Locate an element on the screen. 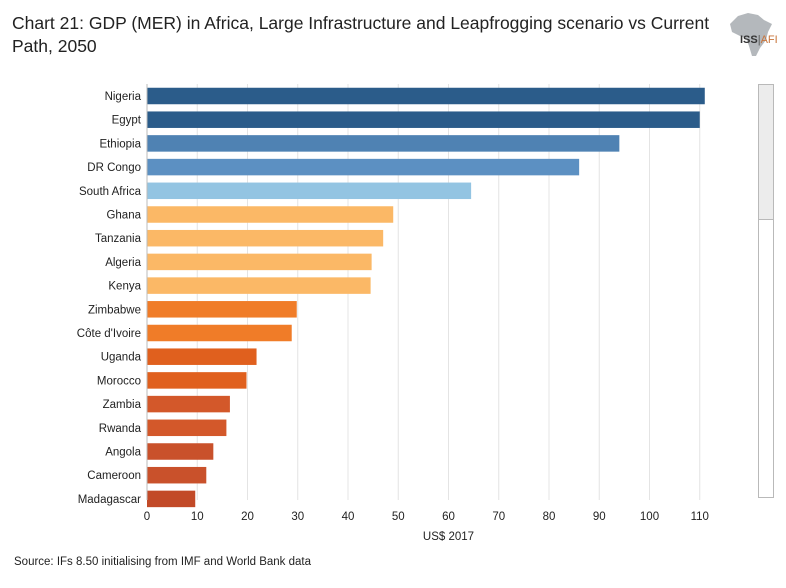 This screenshot has height=588, width=786. bar-zimbabwe is located at coordinates (222, 309).